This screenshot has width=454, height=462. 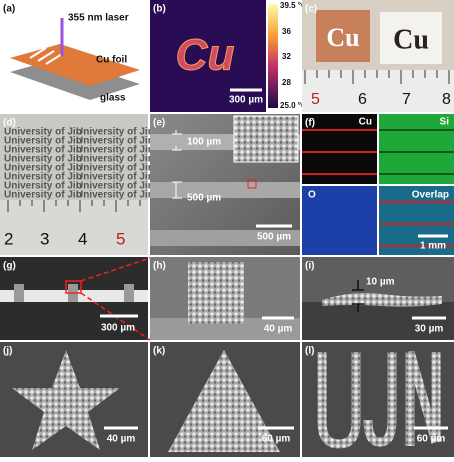 I want to click on colorbar-label: 39.5 °C, so click(x=293, y=5).